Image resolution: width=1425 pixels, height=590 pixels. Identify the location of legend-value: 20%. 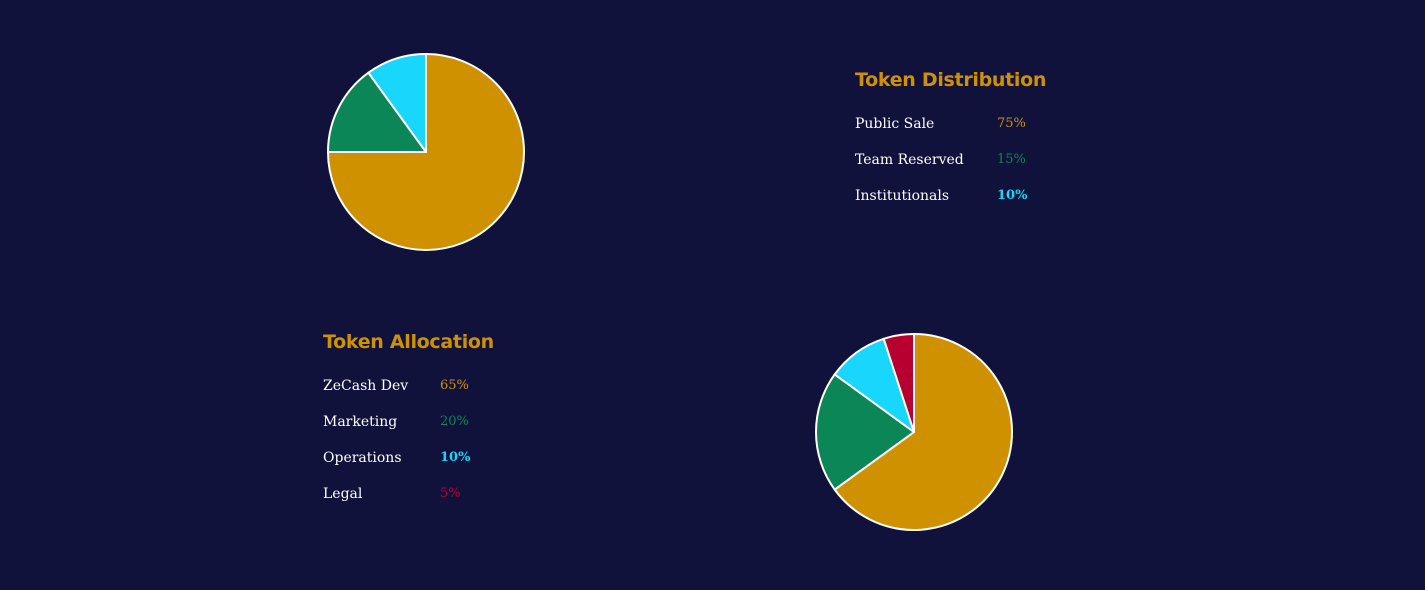
(454, 421).